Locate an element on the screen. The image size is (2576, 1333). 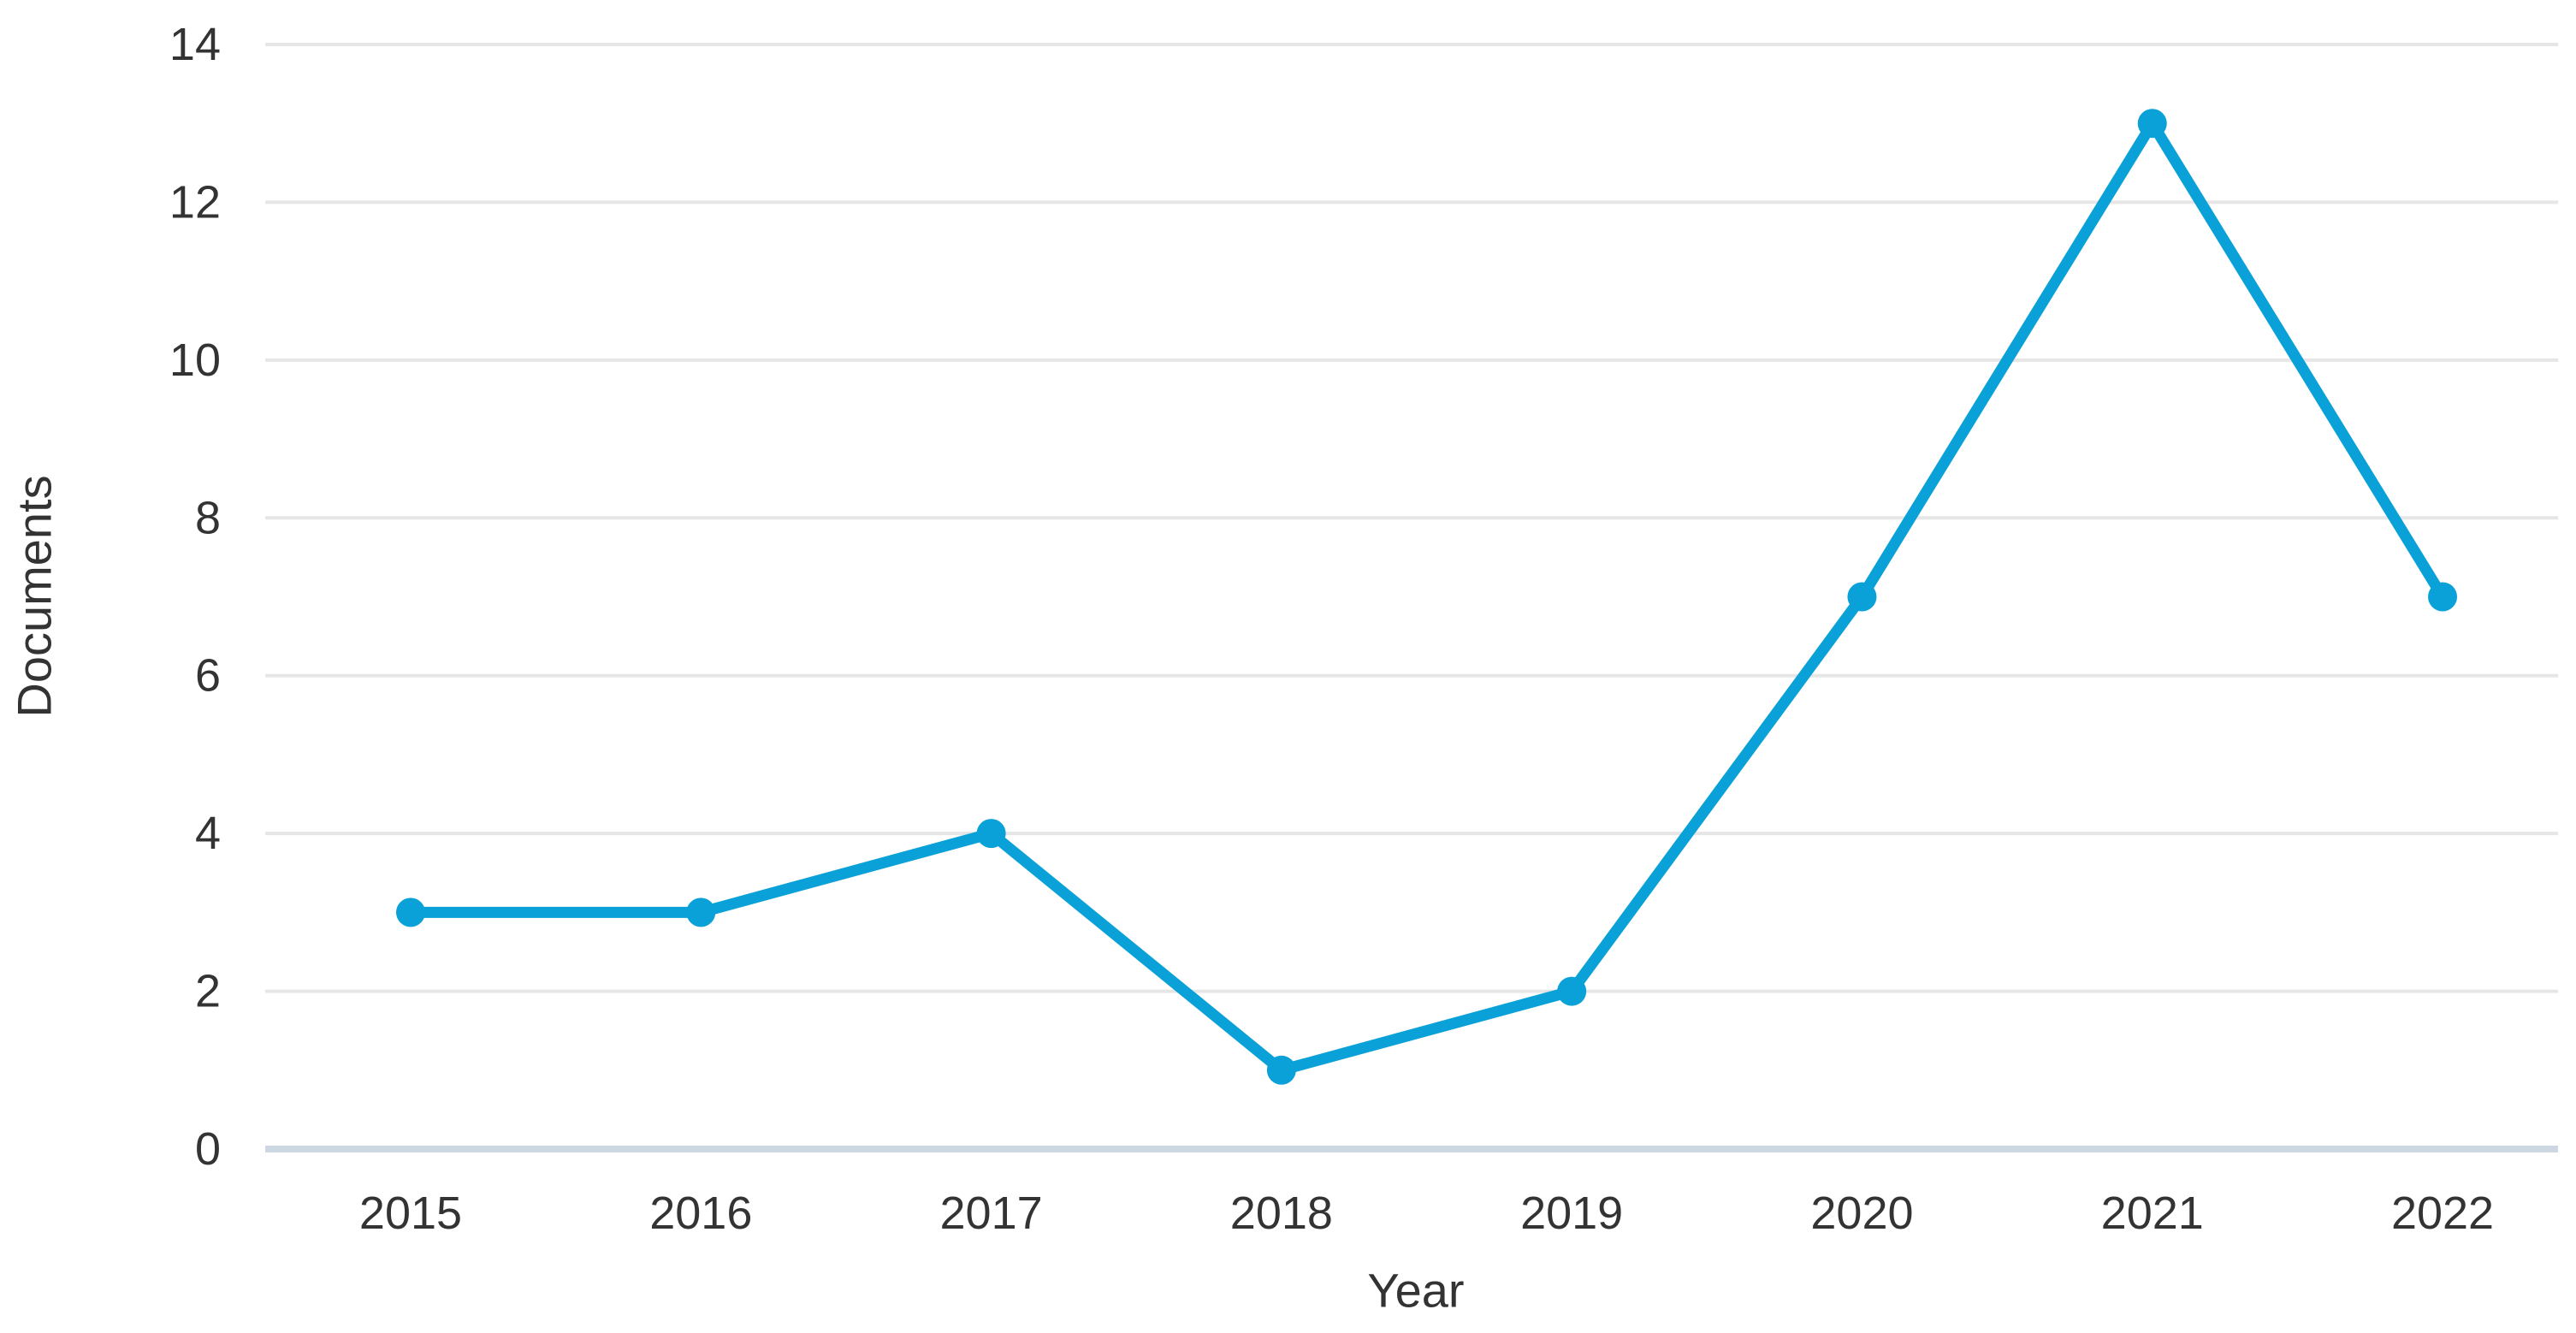
data-point-2019 is located at coordinates (1572, 991).